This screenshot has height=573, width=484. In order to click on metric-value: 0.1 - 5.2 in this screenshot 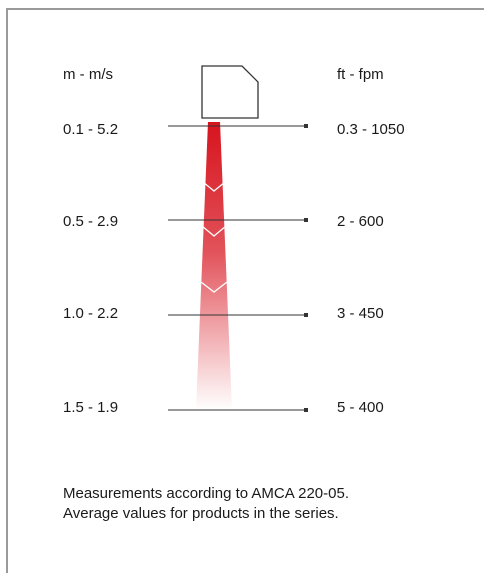, I will do `click(91, 129)`.